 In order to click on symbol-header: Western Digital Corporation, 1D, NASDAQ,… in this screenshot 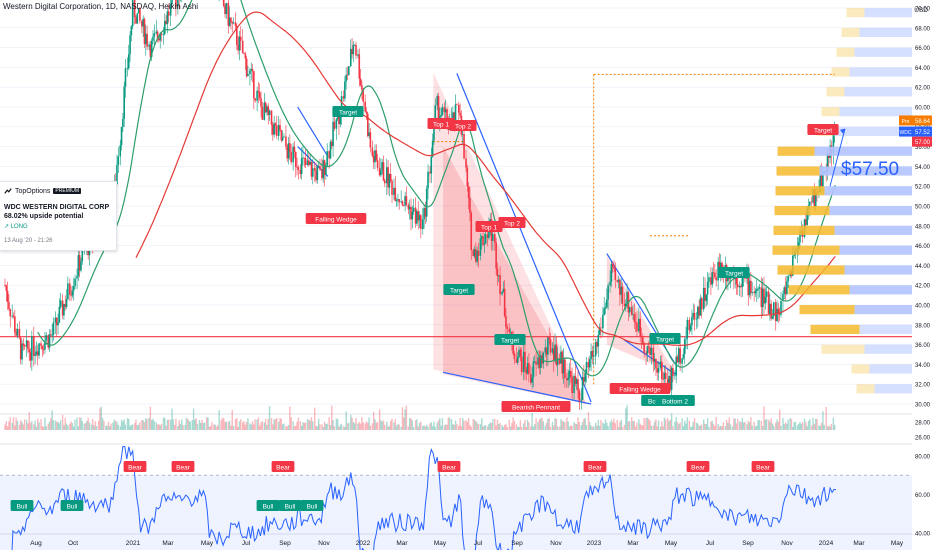, I will do `click(101, 6)`.